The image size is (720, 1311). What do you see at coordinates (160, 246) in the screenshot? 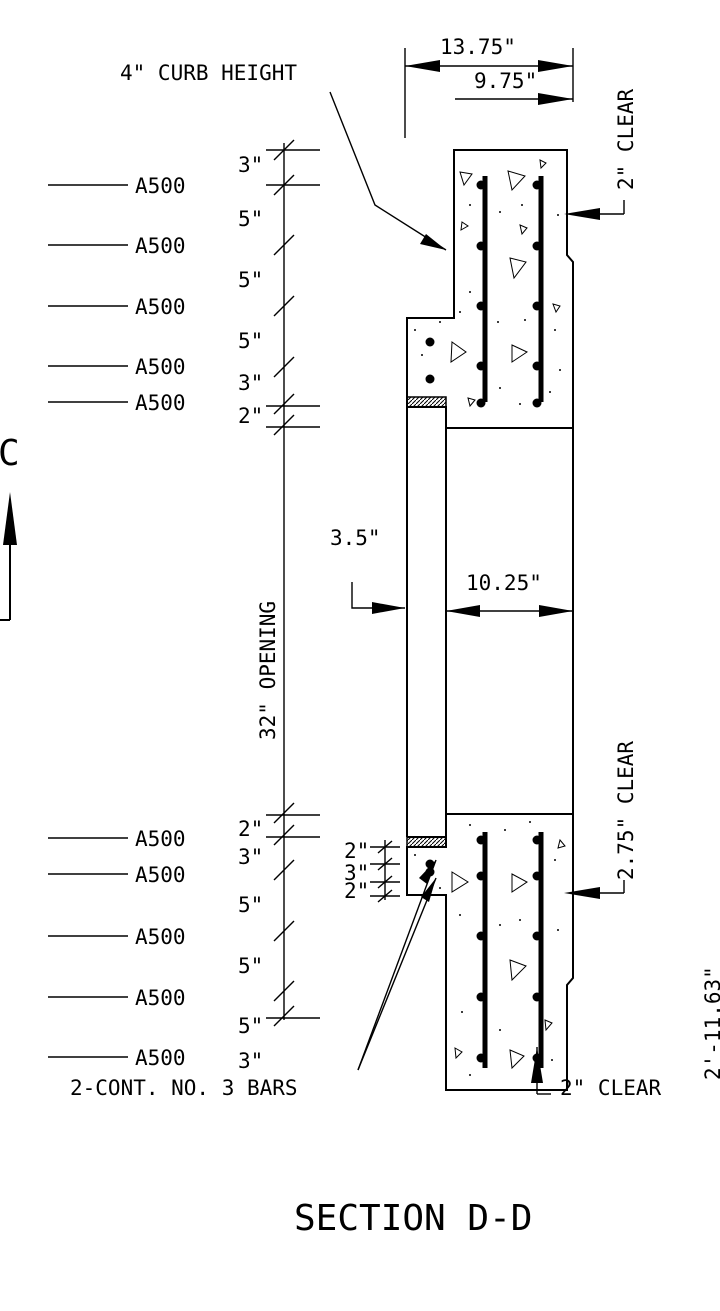
I see `rebar-label-top-2: A500` at bounding box center [160, 246].